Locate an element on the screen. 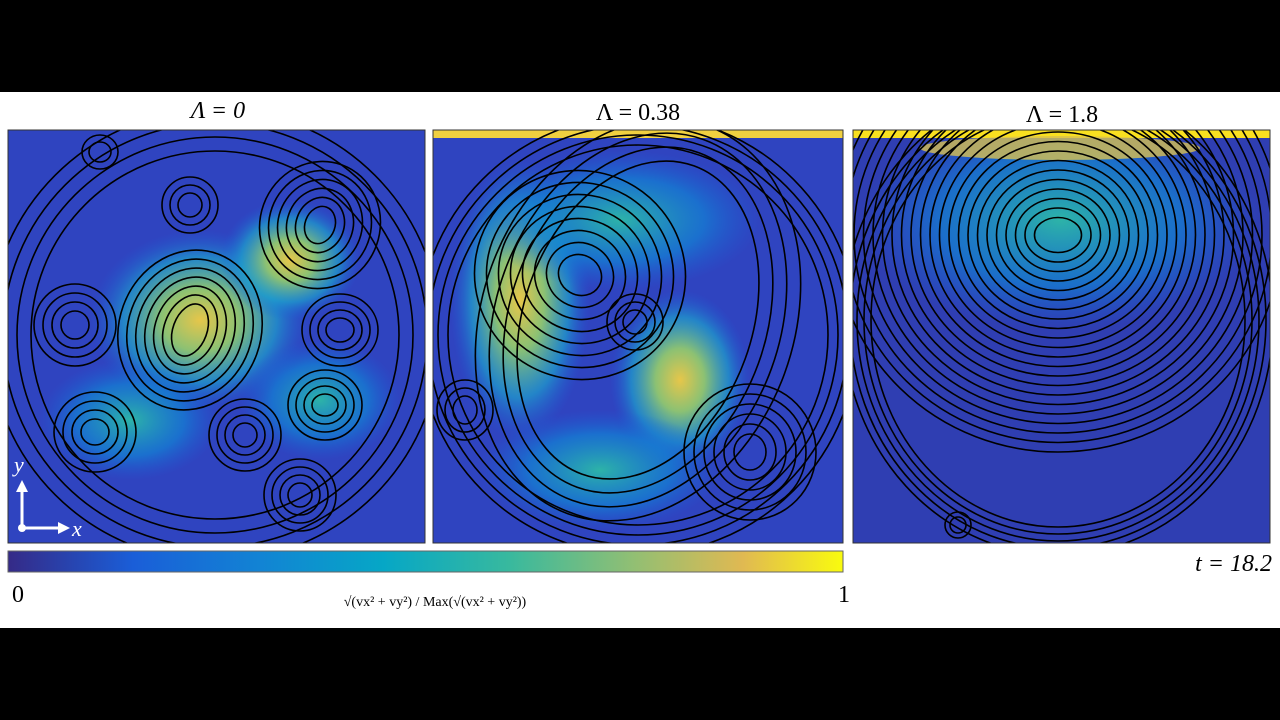  panel-title: Λ = 0 is located at coordinates (217, 111).